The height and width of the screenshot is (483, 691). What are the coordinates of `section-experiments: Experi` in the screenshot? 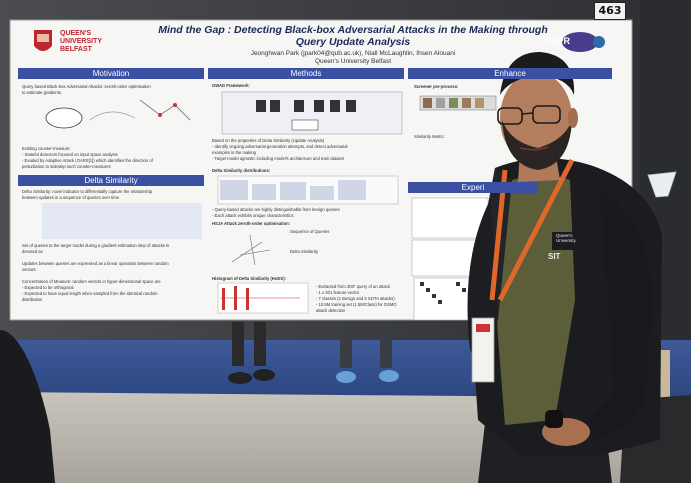 It's located at (473, 187).